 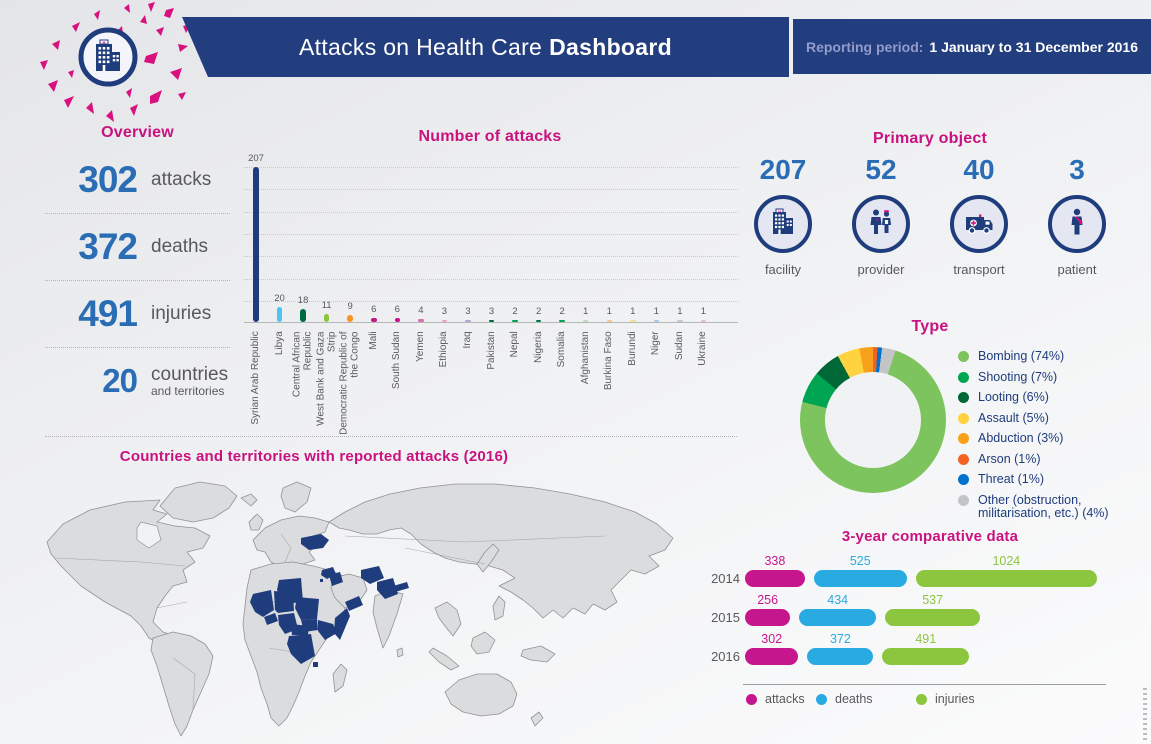 I want to click on overview-stat-row: 491 injuries, so click(x=137, y=314).